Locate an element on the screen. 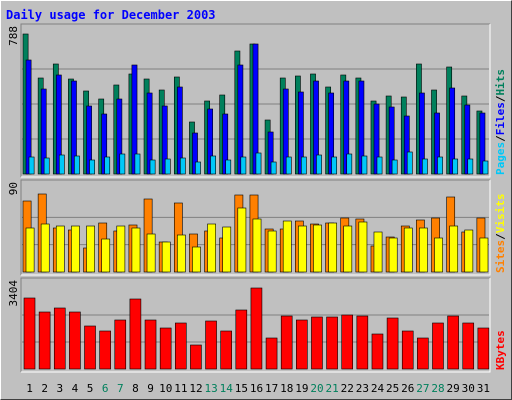 This screenshot has height=400, width=512. legend-visits: Visits is located at coordinates (500, 214).